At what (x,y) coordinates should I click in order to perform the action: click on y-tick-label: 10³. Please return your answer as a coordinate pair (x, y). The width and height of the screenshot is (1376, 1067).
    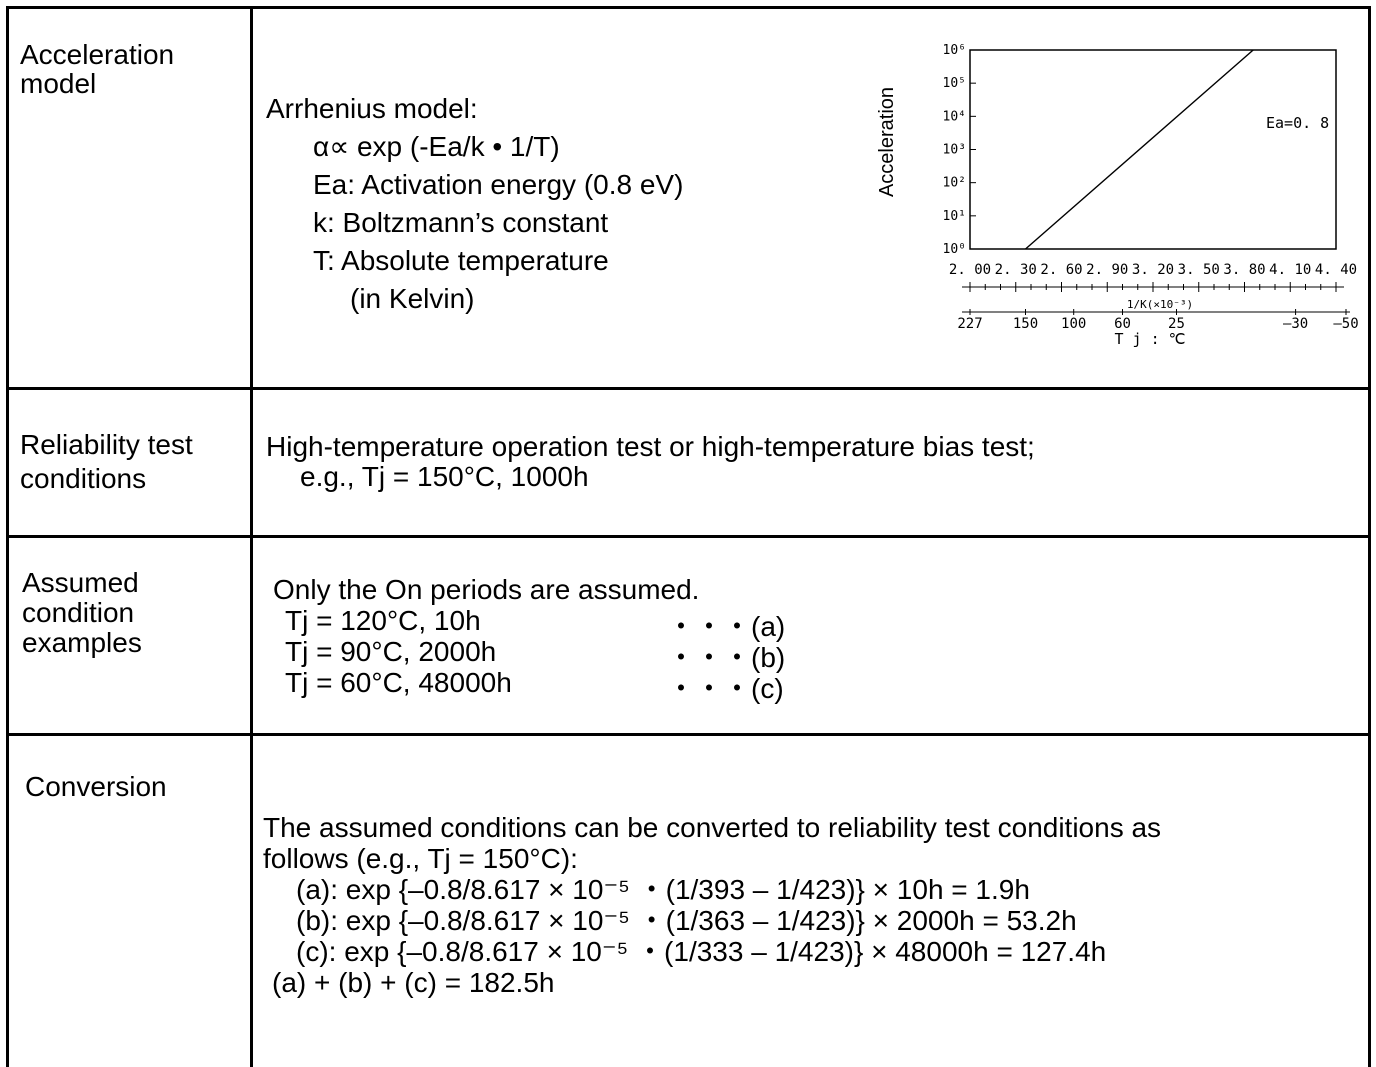
    Looking at the image, I should click on (954, 150).